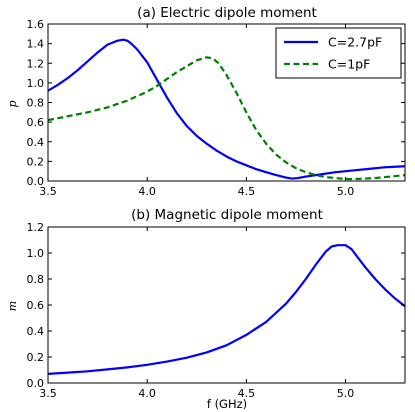 The image size is (415, 412). Describe the element at coordinates (227, 404) in the screenshot. I see `x-axis-label: f (GHz)` at that location.